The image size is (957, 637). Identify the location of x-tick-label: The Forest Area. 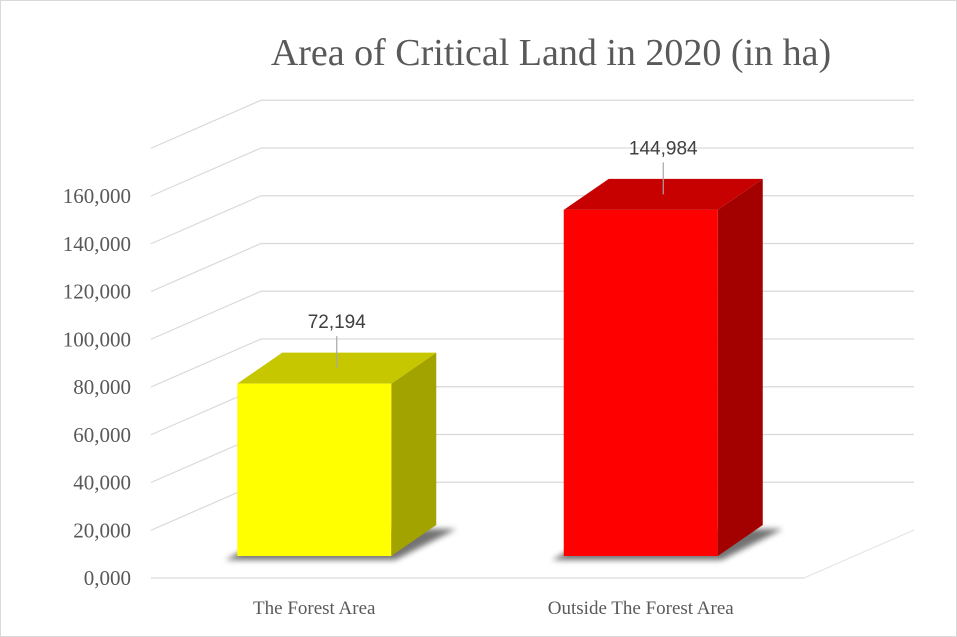
(314, 608).